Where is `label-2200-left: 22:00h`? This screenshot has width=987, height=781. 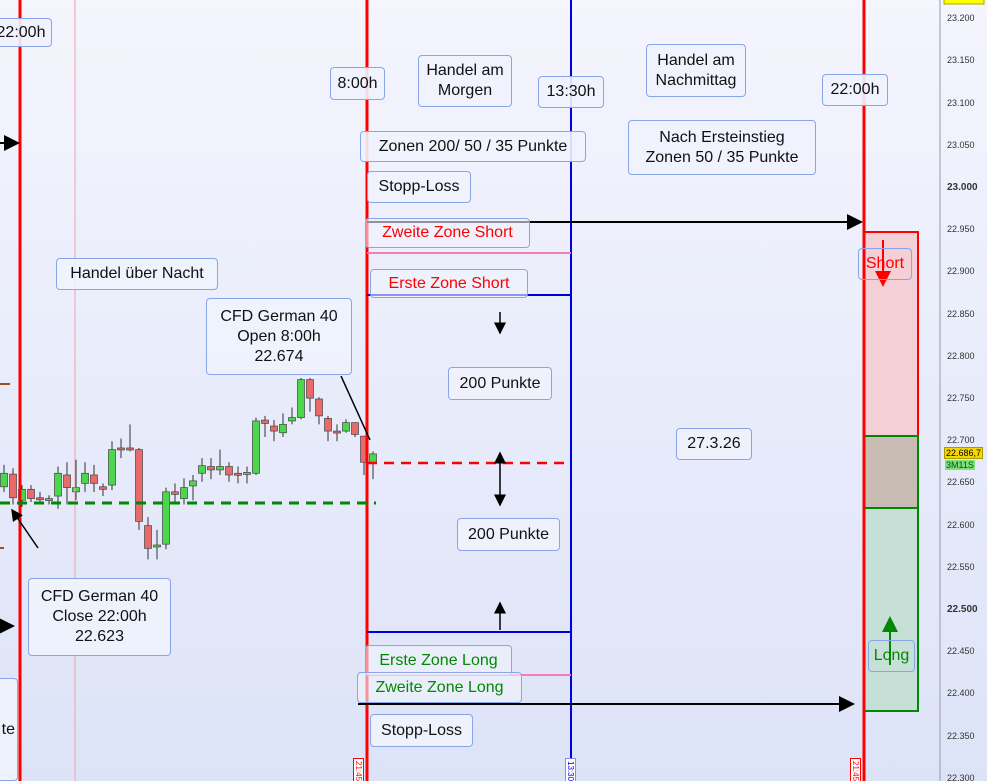 label-2200-left: 22:00h is located at coordinates (26, 32).